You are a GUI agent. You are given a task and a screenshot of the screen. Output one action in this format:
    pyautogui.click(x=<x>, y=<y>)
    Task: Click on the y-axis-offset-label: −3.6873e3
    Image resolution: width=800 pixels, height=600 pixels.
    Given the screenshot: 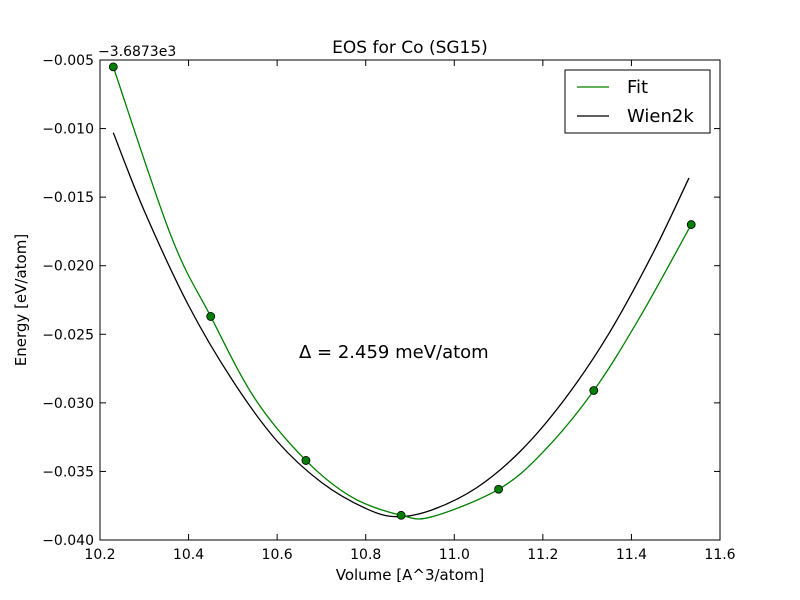 What is the action you would take?
    pyautogui.click(x=137, y=52)
    